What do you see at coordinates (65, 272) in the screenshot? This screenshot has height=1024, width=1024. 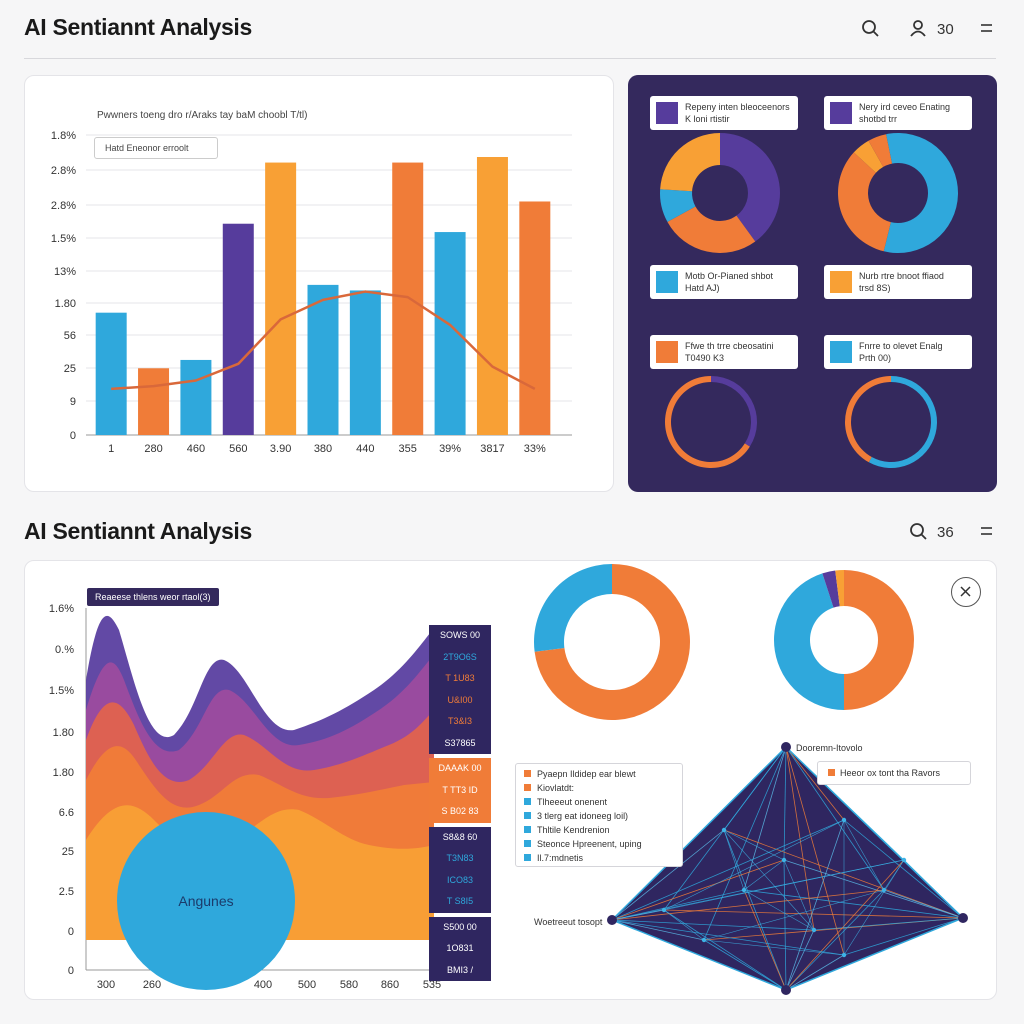 I see `y-tick-label: 13%` at bounding box center [65, 272].